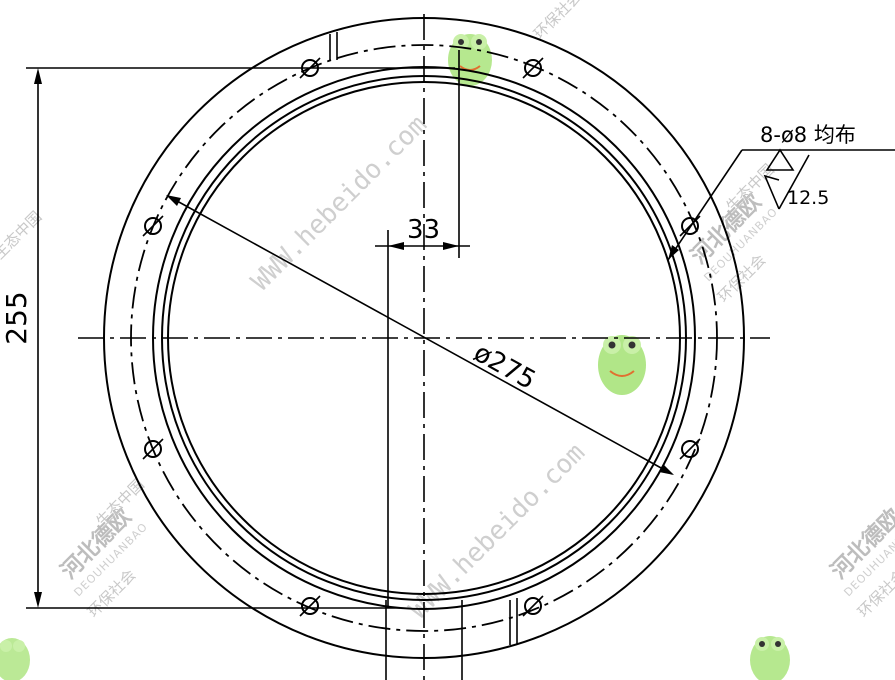 The width and height of the screenshot is (895, 680). I want to click on diameter-label: ø275, so click(505, 367).